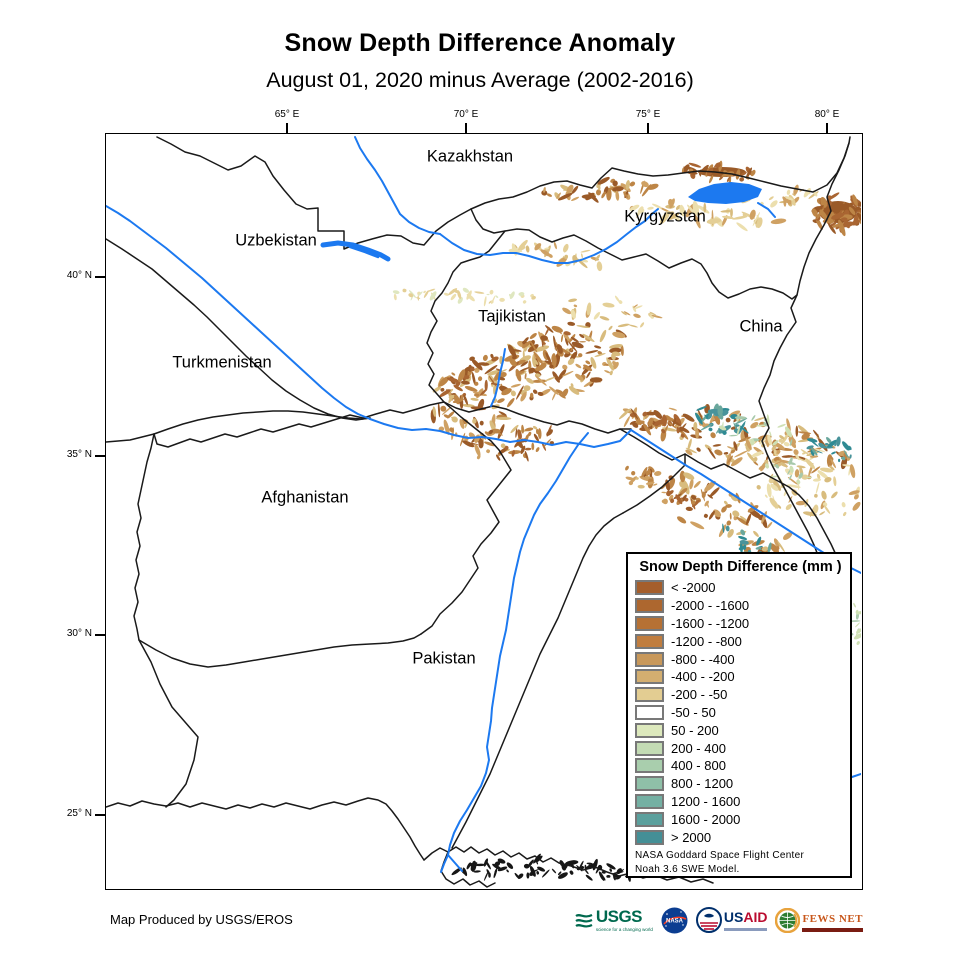  What do you see at coordinates (466, 518) in the screenshot?
I see `border-durand-line` at bounding box center [466, 518].